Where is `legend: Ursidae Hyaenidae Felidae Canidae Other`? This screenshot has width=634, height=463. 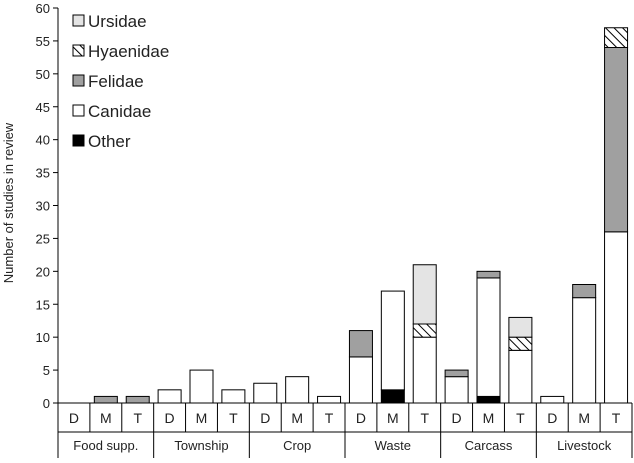
legend: Ursidae Hyaenidae Felidae Canidae Other is located at coordinates (120, 81).